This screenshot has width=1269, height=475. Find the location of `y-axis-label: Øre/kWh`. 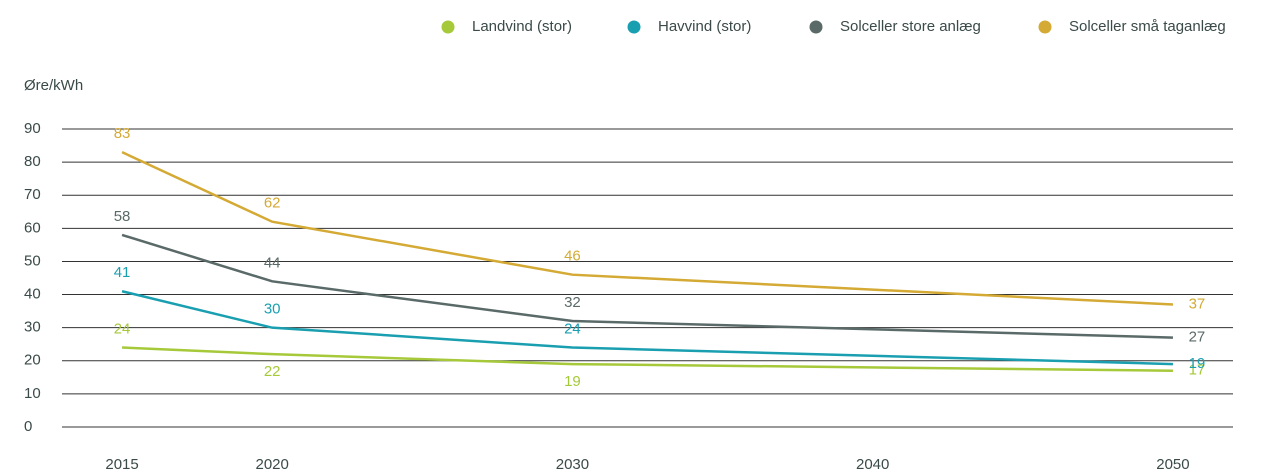

y-axis-label: Øre/kWh is located at coordinates (53, 85).